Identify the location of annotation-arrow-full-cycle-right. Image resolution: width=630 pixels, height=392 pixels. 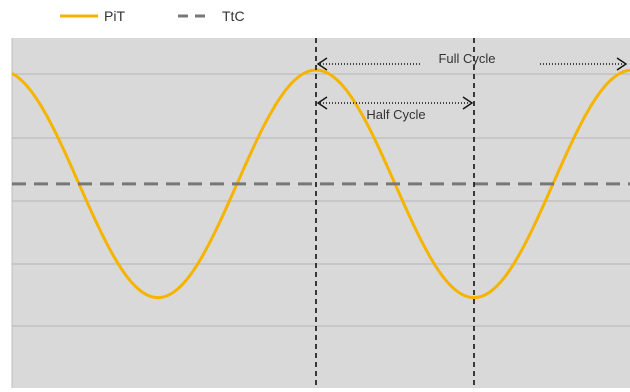
(622, 64).